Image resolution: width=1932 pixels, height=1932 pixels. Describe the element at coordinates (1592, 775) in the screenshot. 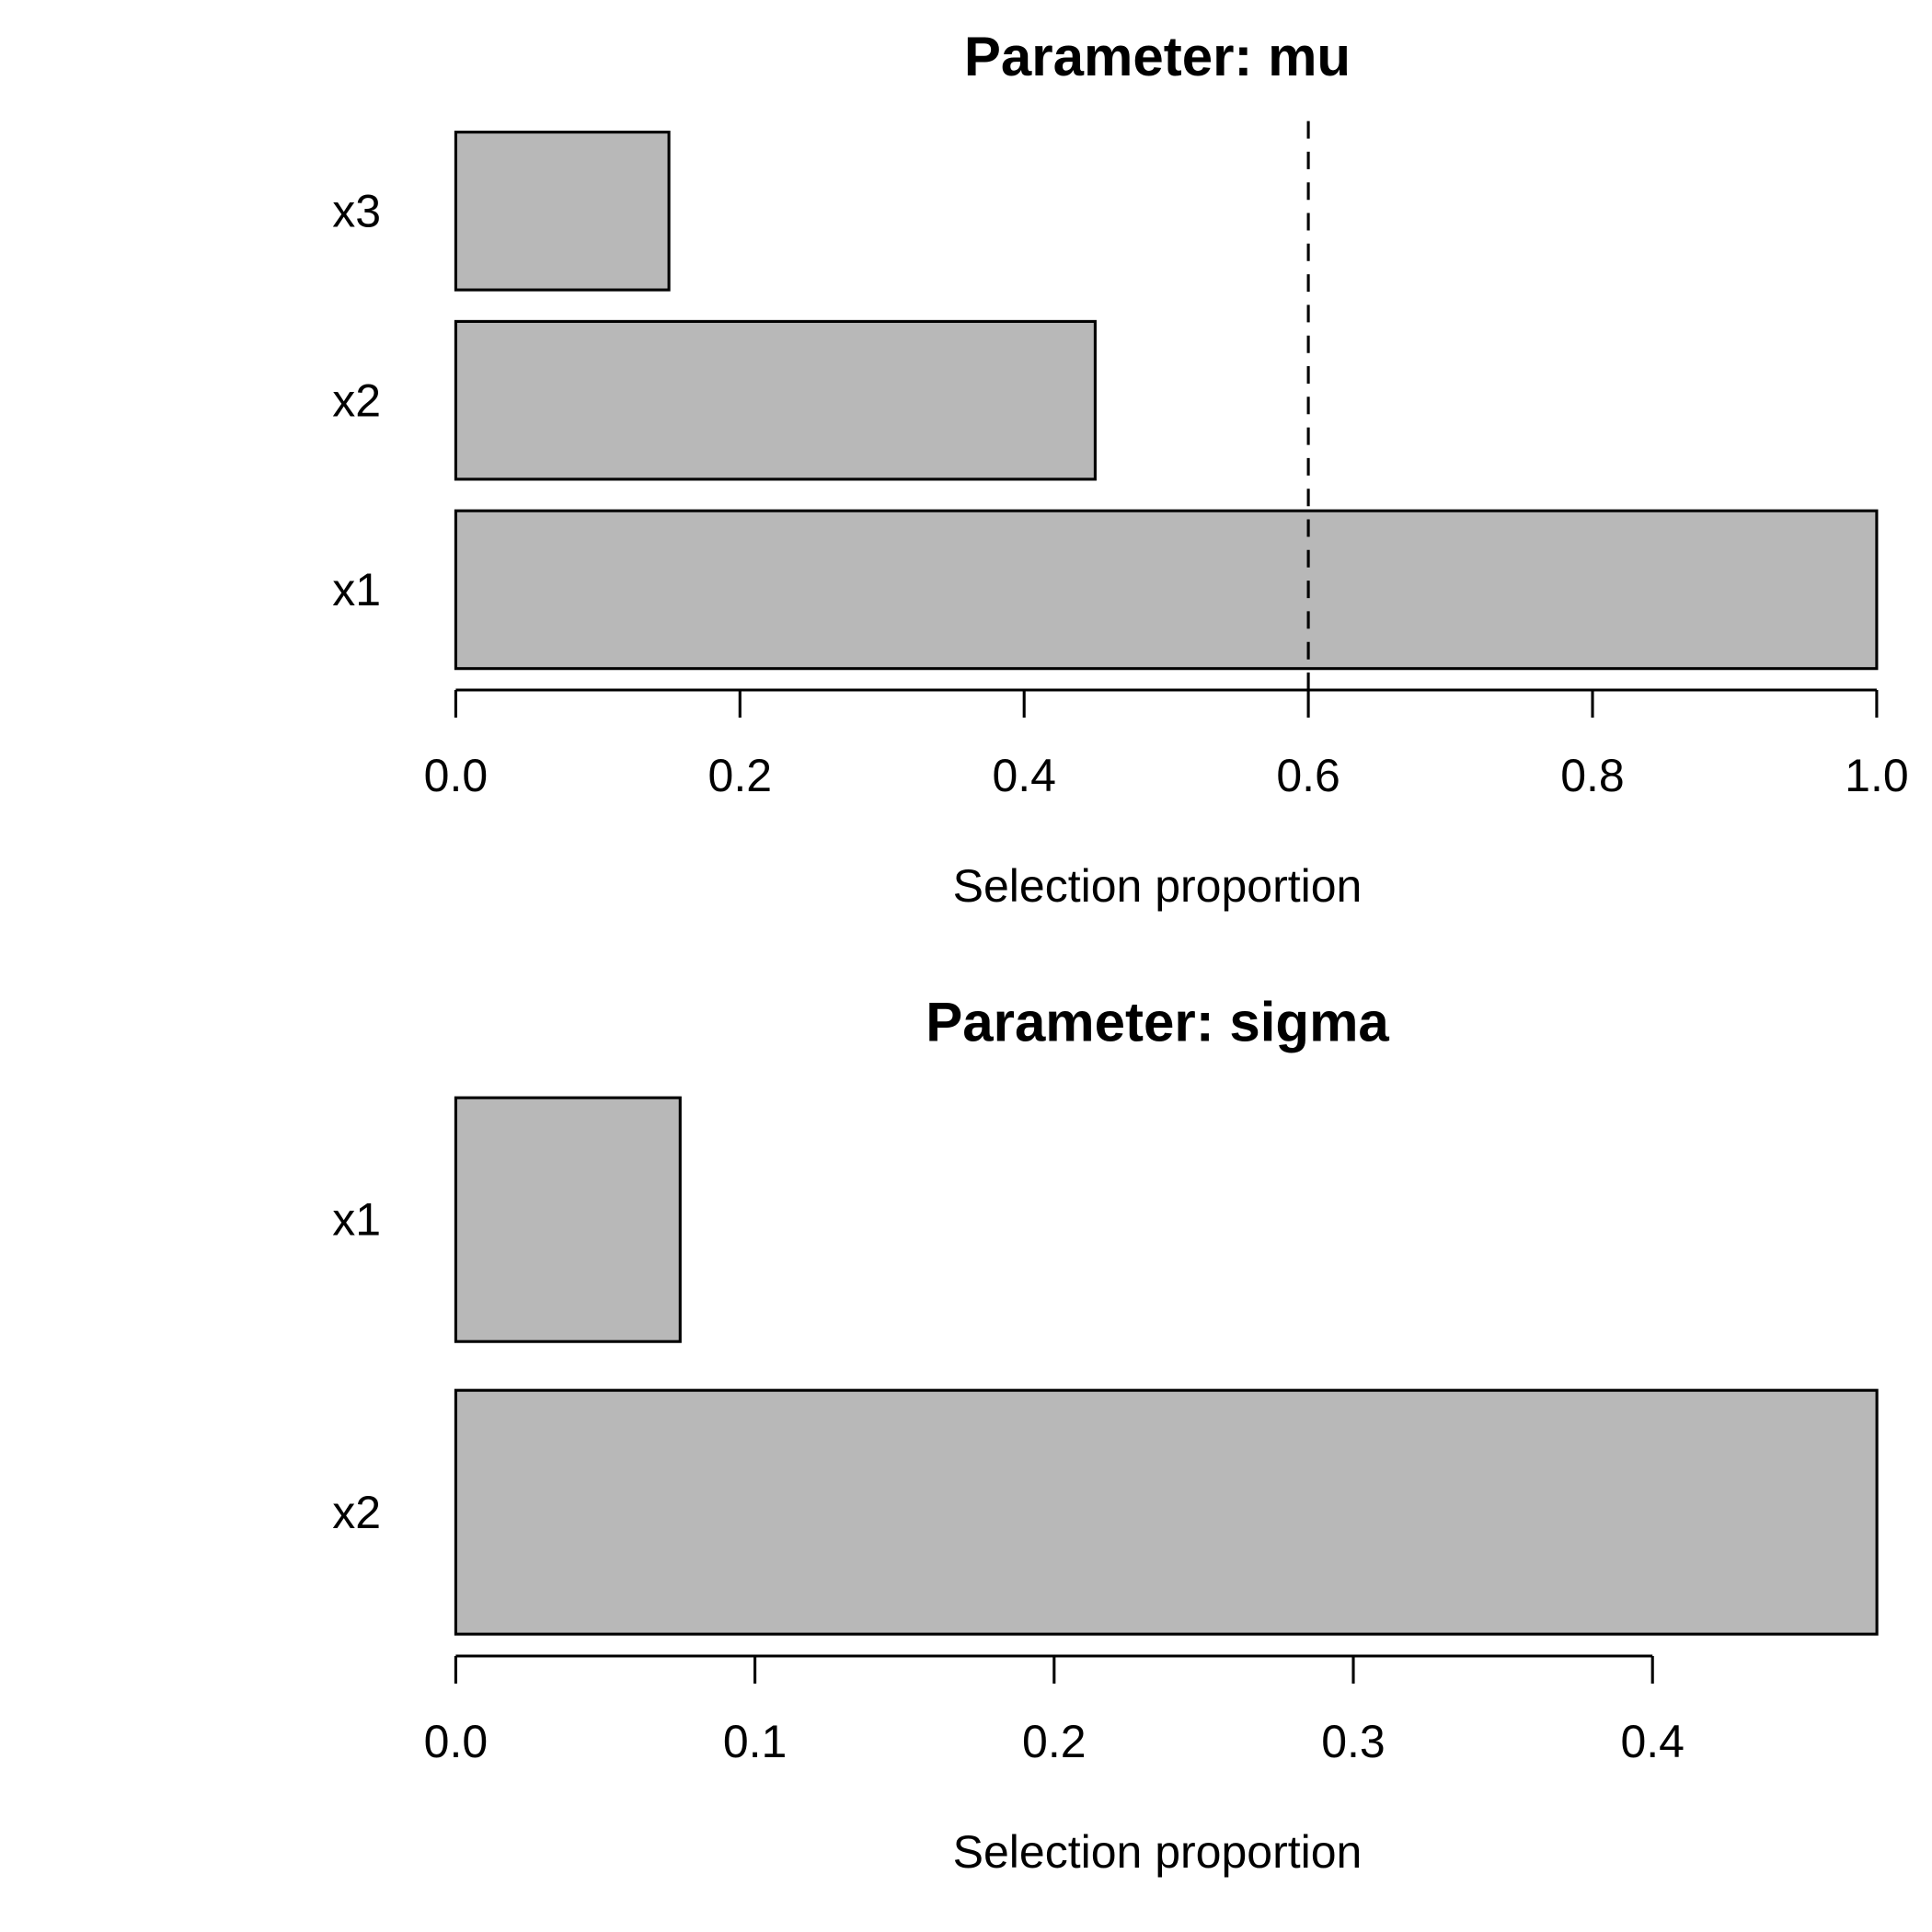

I see `svg-text: 0.8` at that location.